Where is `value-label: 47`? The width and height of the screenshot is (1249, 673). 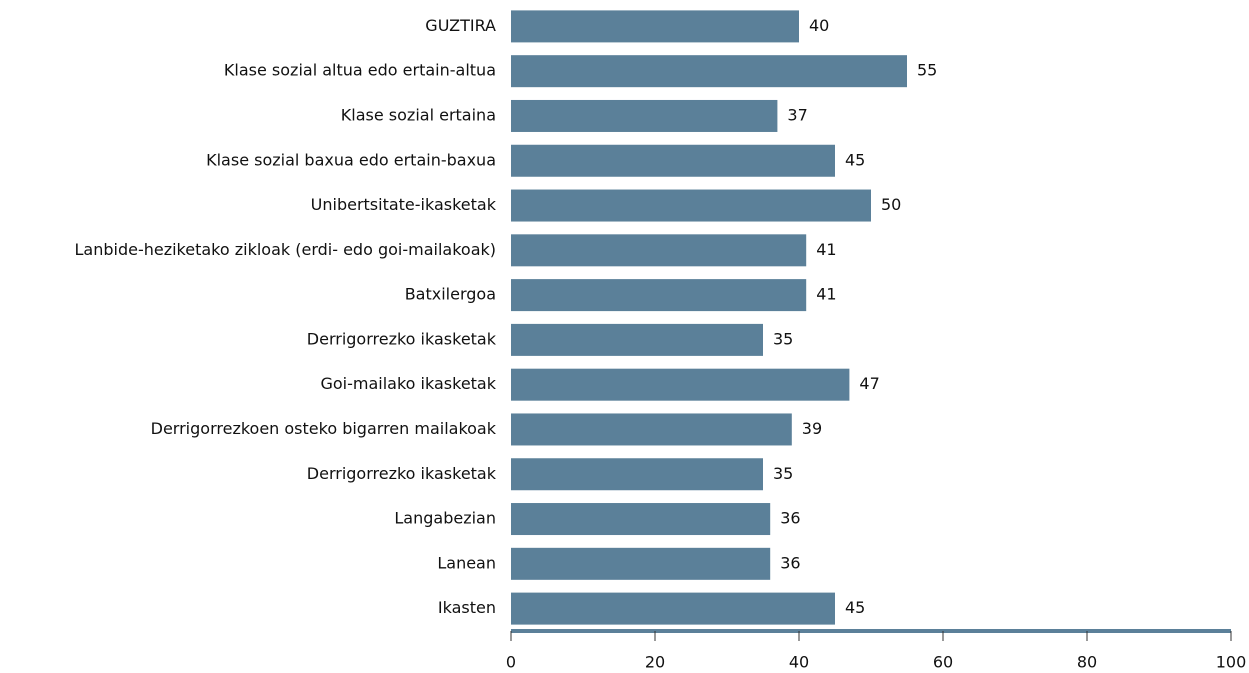 value-label: 47 is located at coordinates (869, 383).